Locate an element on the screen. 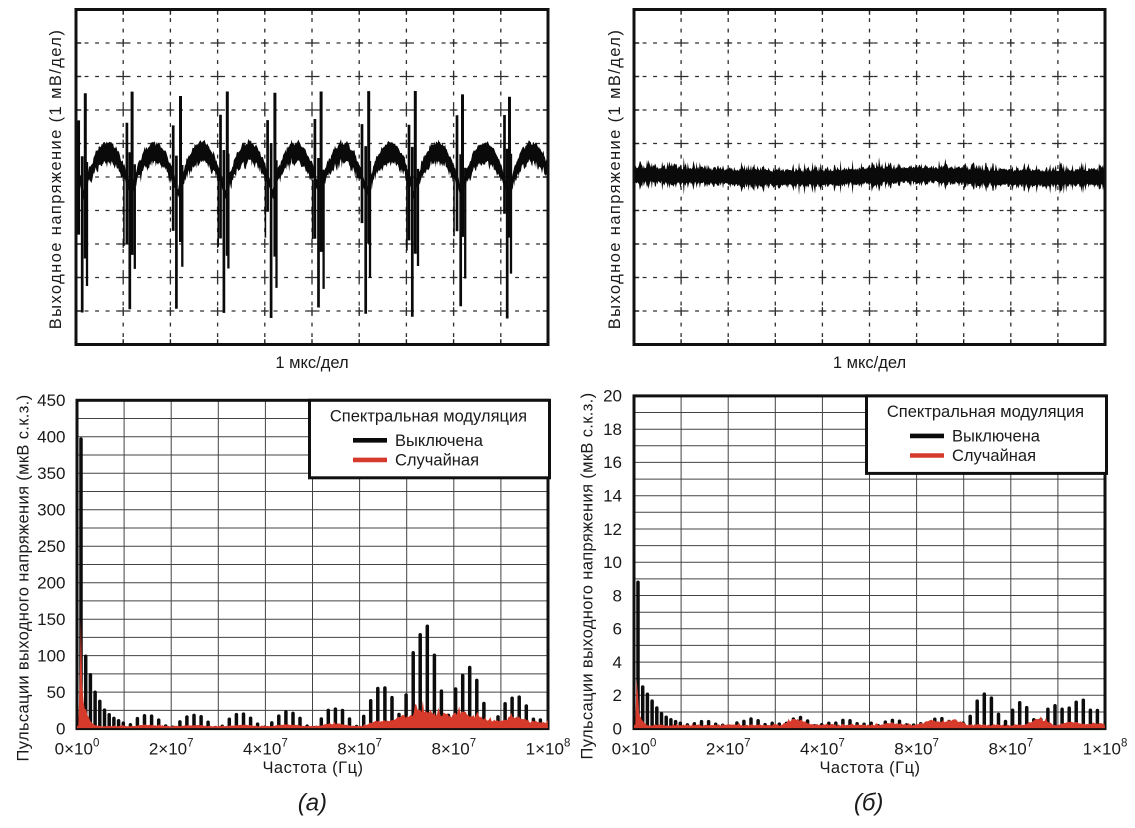  svg-text: 8 is located at coordinates (617, 595).